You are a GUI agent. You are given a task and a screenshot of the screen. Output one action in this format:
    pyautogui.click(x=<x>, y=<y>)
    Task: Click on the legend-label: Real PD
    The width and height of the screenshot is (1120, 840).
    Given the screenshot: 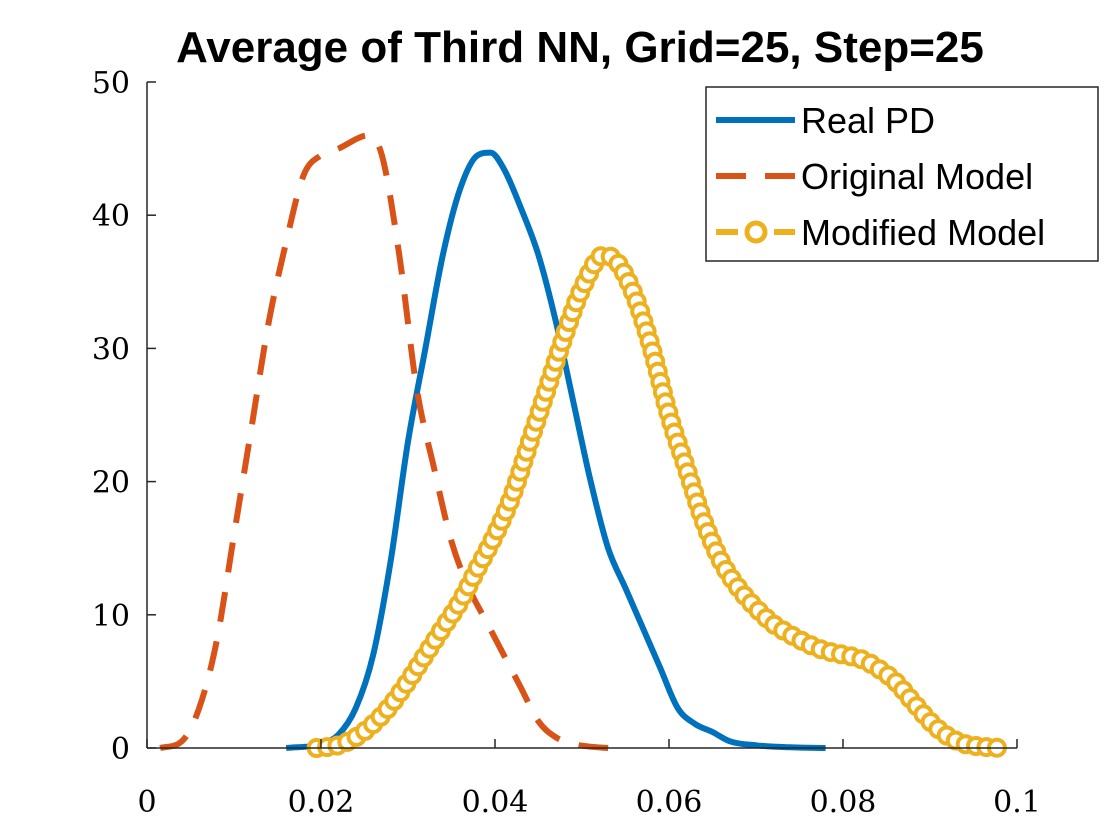 What is the action you would take?
    pyautogui.click(x=868, y=120)
    